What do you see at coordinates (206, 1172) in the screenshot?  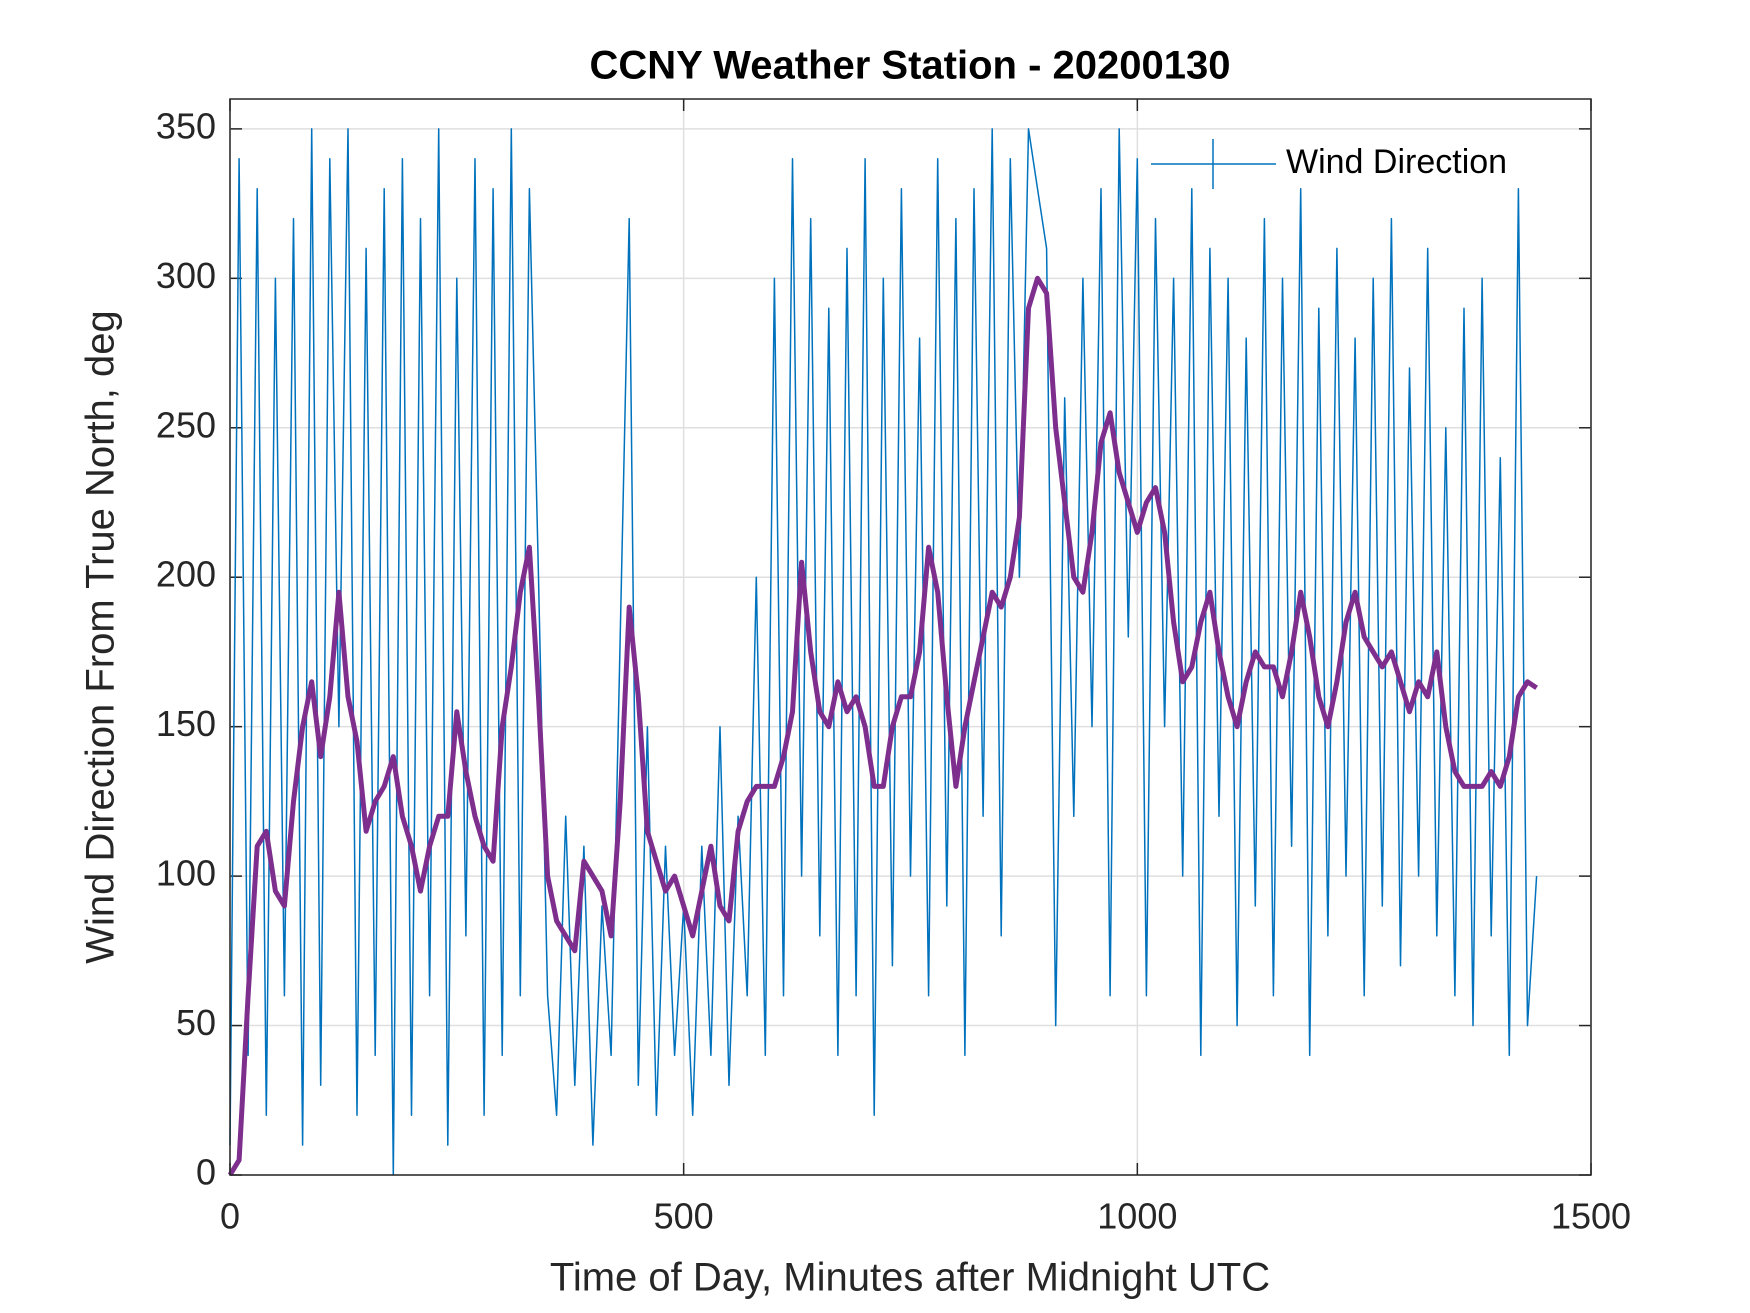 I see `y-tick-label: 0` at bounding box center [206, 1172].